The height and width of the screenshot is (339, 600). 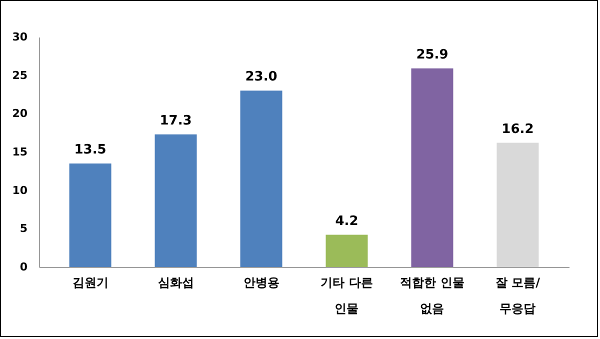 I want to click on x-tick-label: 잘 모름/무응답, so click(x=518, y=296).